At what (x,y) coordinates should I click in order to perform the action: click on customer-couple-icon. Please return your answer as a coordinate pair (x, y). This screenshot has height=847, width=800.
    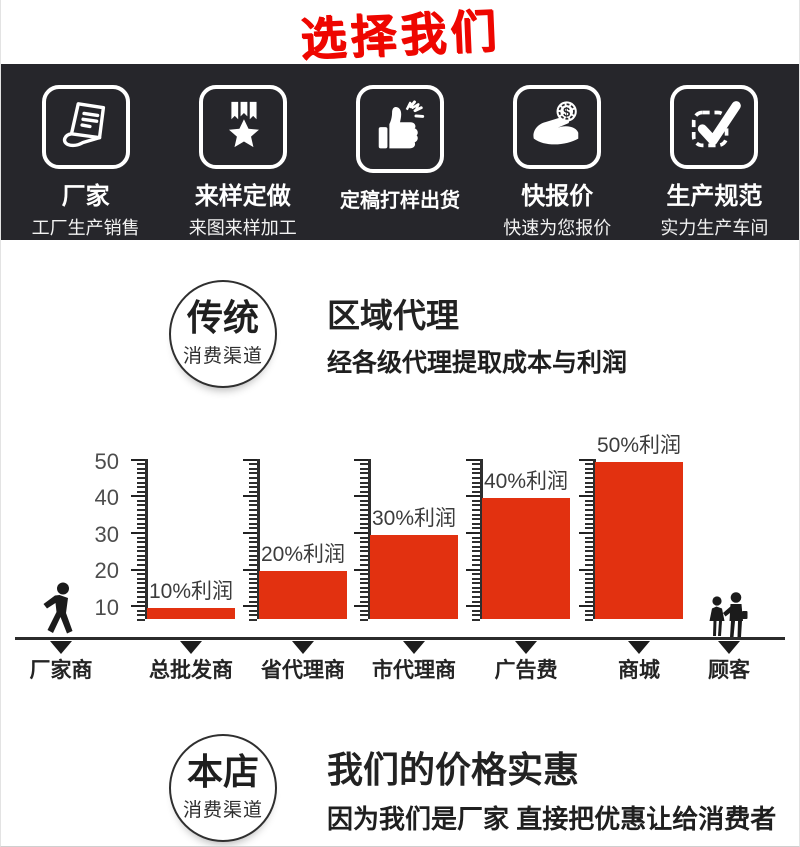
    Looking at the image, I should click on (728, 614).